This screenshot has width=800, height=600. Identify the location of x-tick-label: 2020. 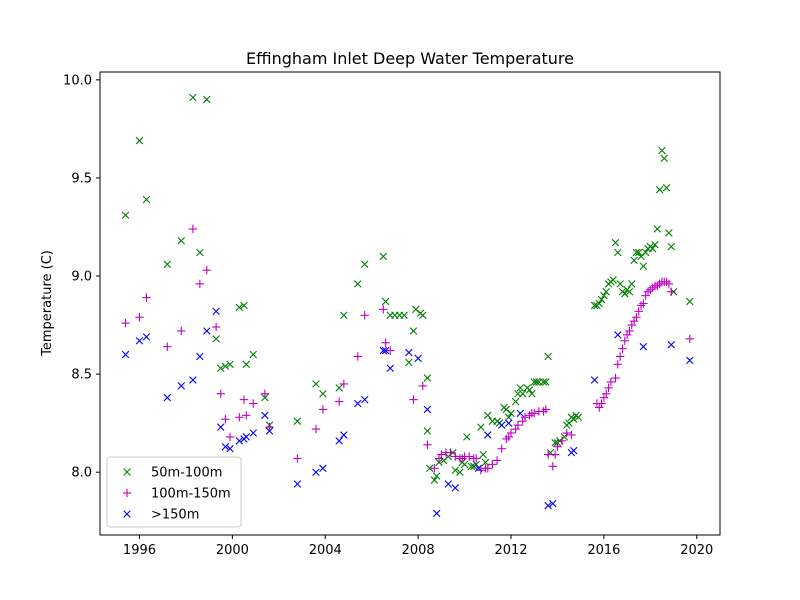
(696, 550).